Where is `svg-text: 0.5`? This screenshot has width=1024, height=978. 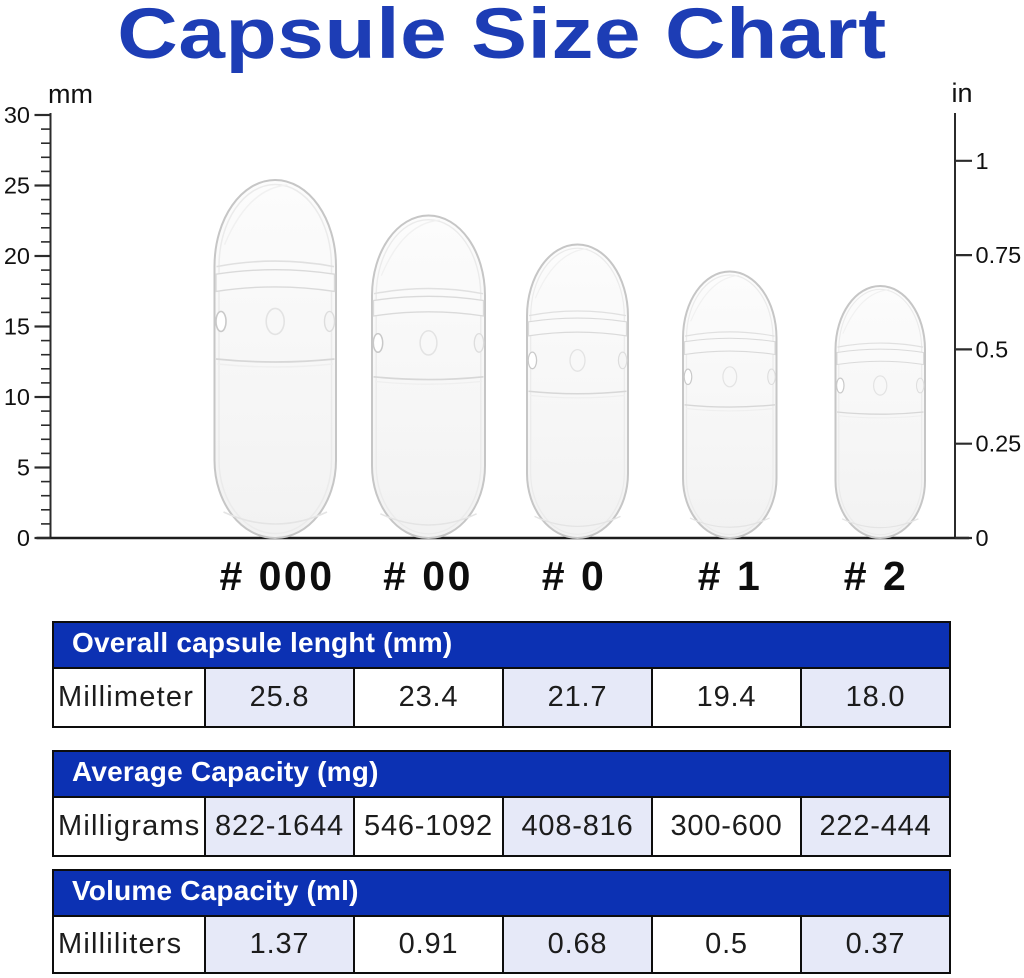
svg-text: 0.5 is located at coordinates (992, 349).